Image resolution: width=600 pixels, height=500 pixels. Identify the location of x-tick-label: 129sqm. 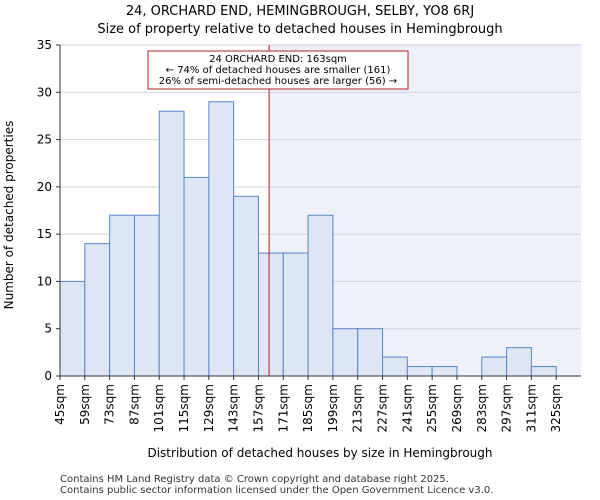
(209, 408).